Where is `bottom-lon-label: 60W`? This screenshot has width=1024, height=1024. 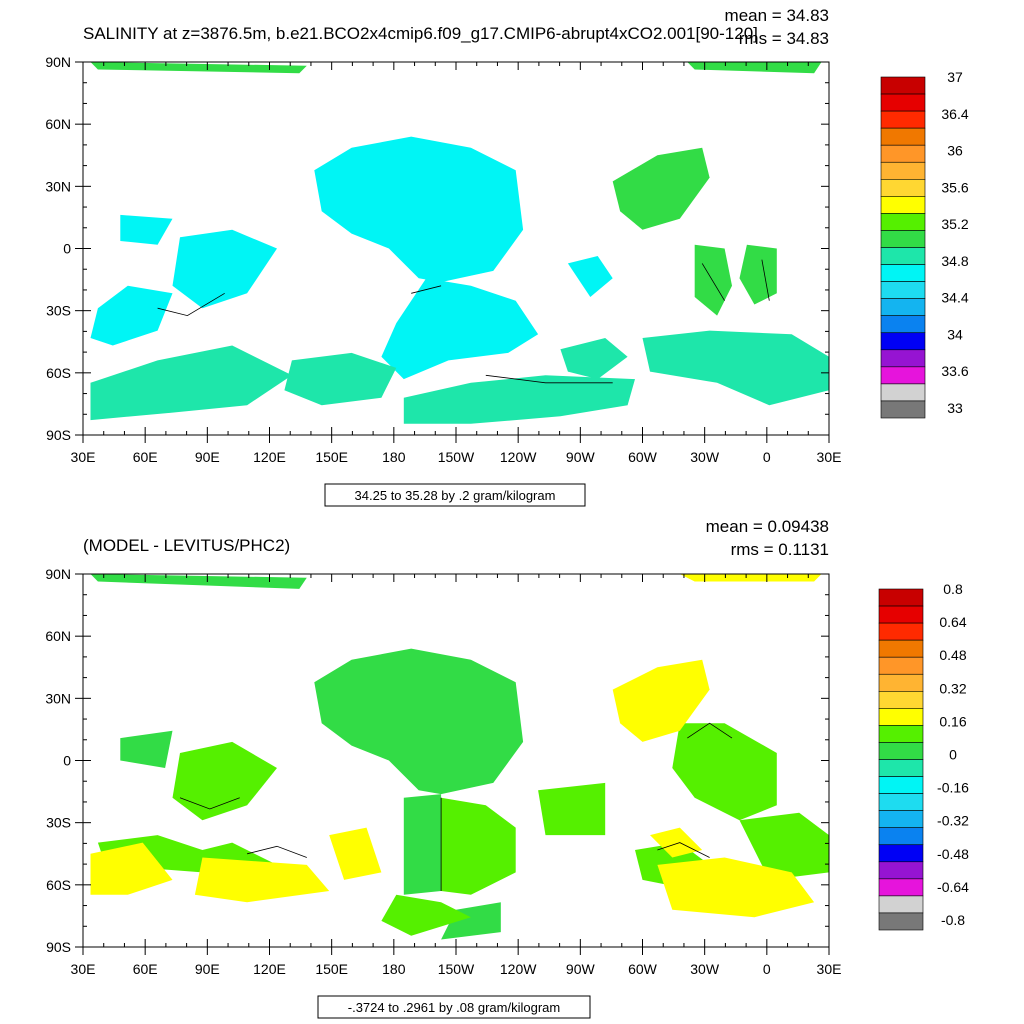
bottom-lon-label: 60W is located at coordinates (643, 969).